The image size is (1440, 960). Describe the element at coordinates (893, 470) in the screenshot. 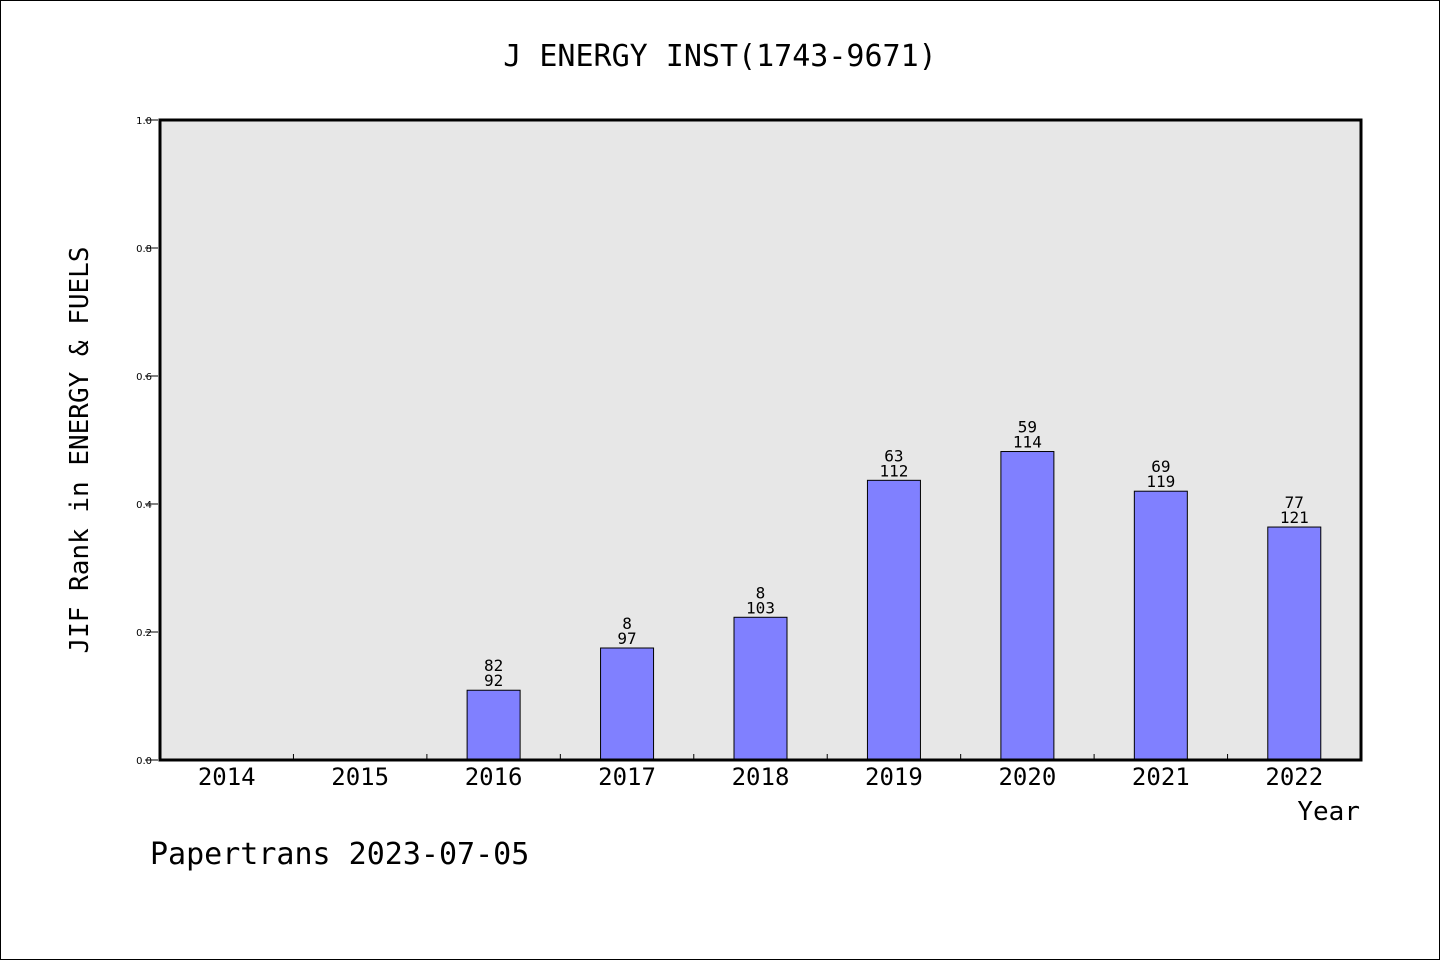

I see `bar-label-total: 112` at that location.